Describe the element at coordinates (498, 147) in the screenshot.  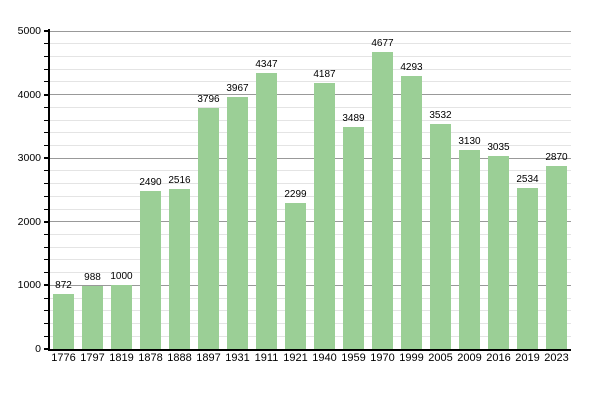
I see `bar-value-label: 3035` at that location.